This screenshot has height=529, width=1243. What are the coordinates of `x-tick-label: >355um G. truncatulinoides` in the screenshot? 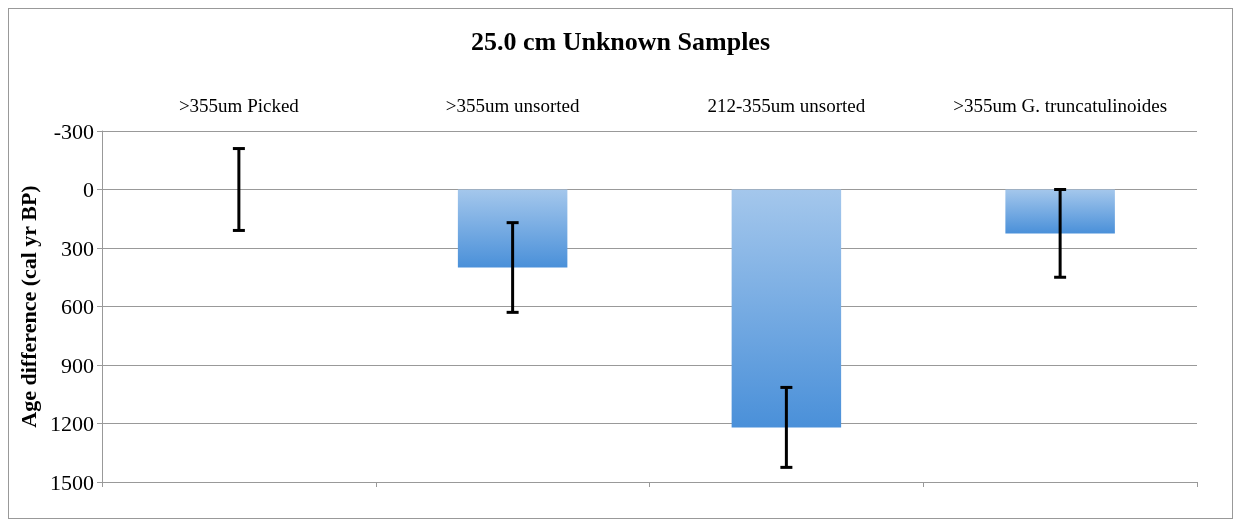 It's located at (1060, 105).